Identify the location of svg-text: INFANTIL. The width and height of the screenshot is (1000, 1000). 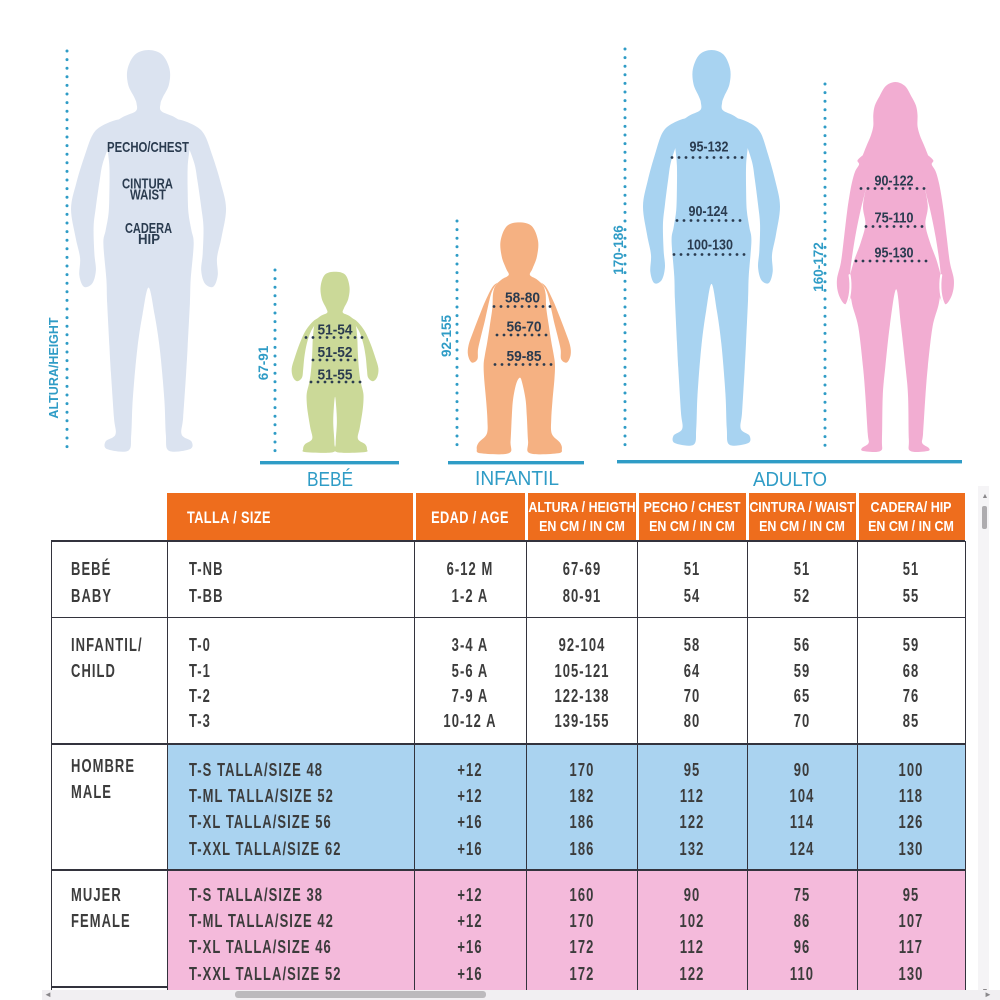
(517, 479).